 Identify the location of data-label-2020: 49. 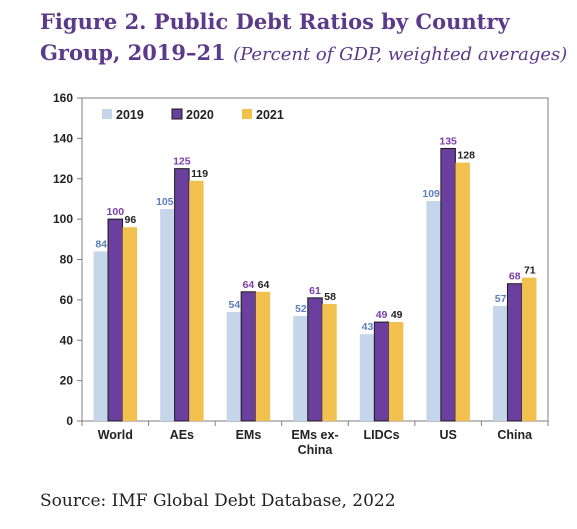
(382, 315).